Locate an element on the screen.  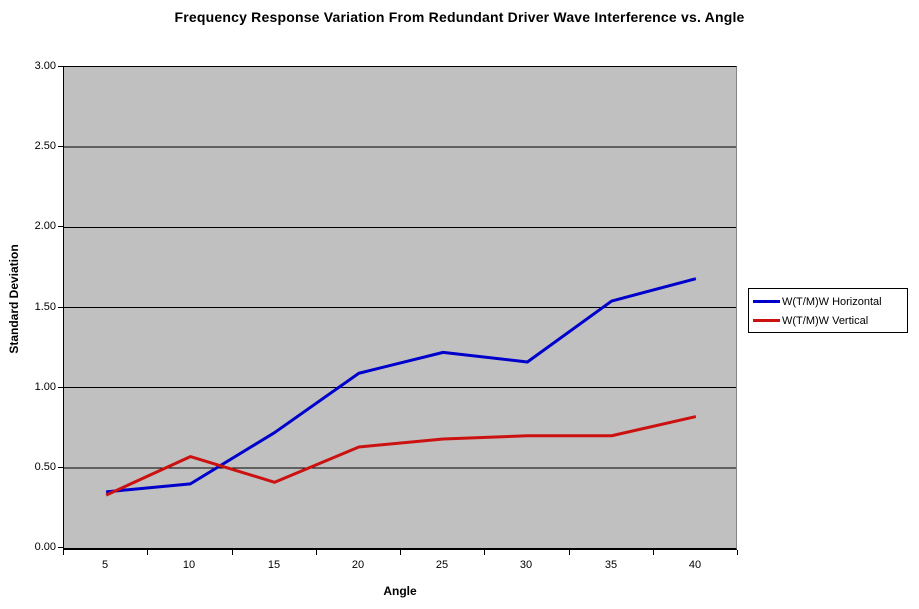
y-tick-label: 2.50 is located at coordinates (45, 146).